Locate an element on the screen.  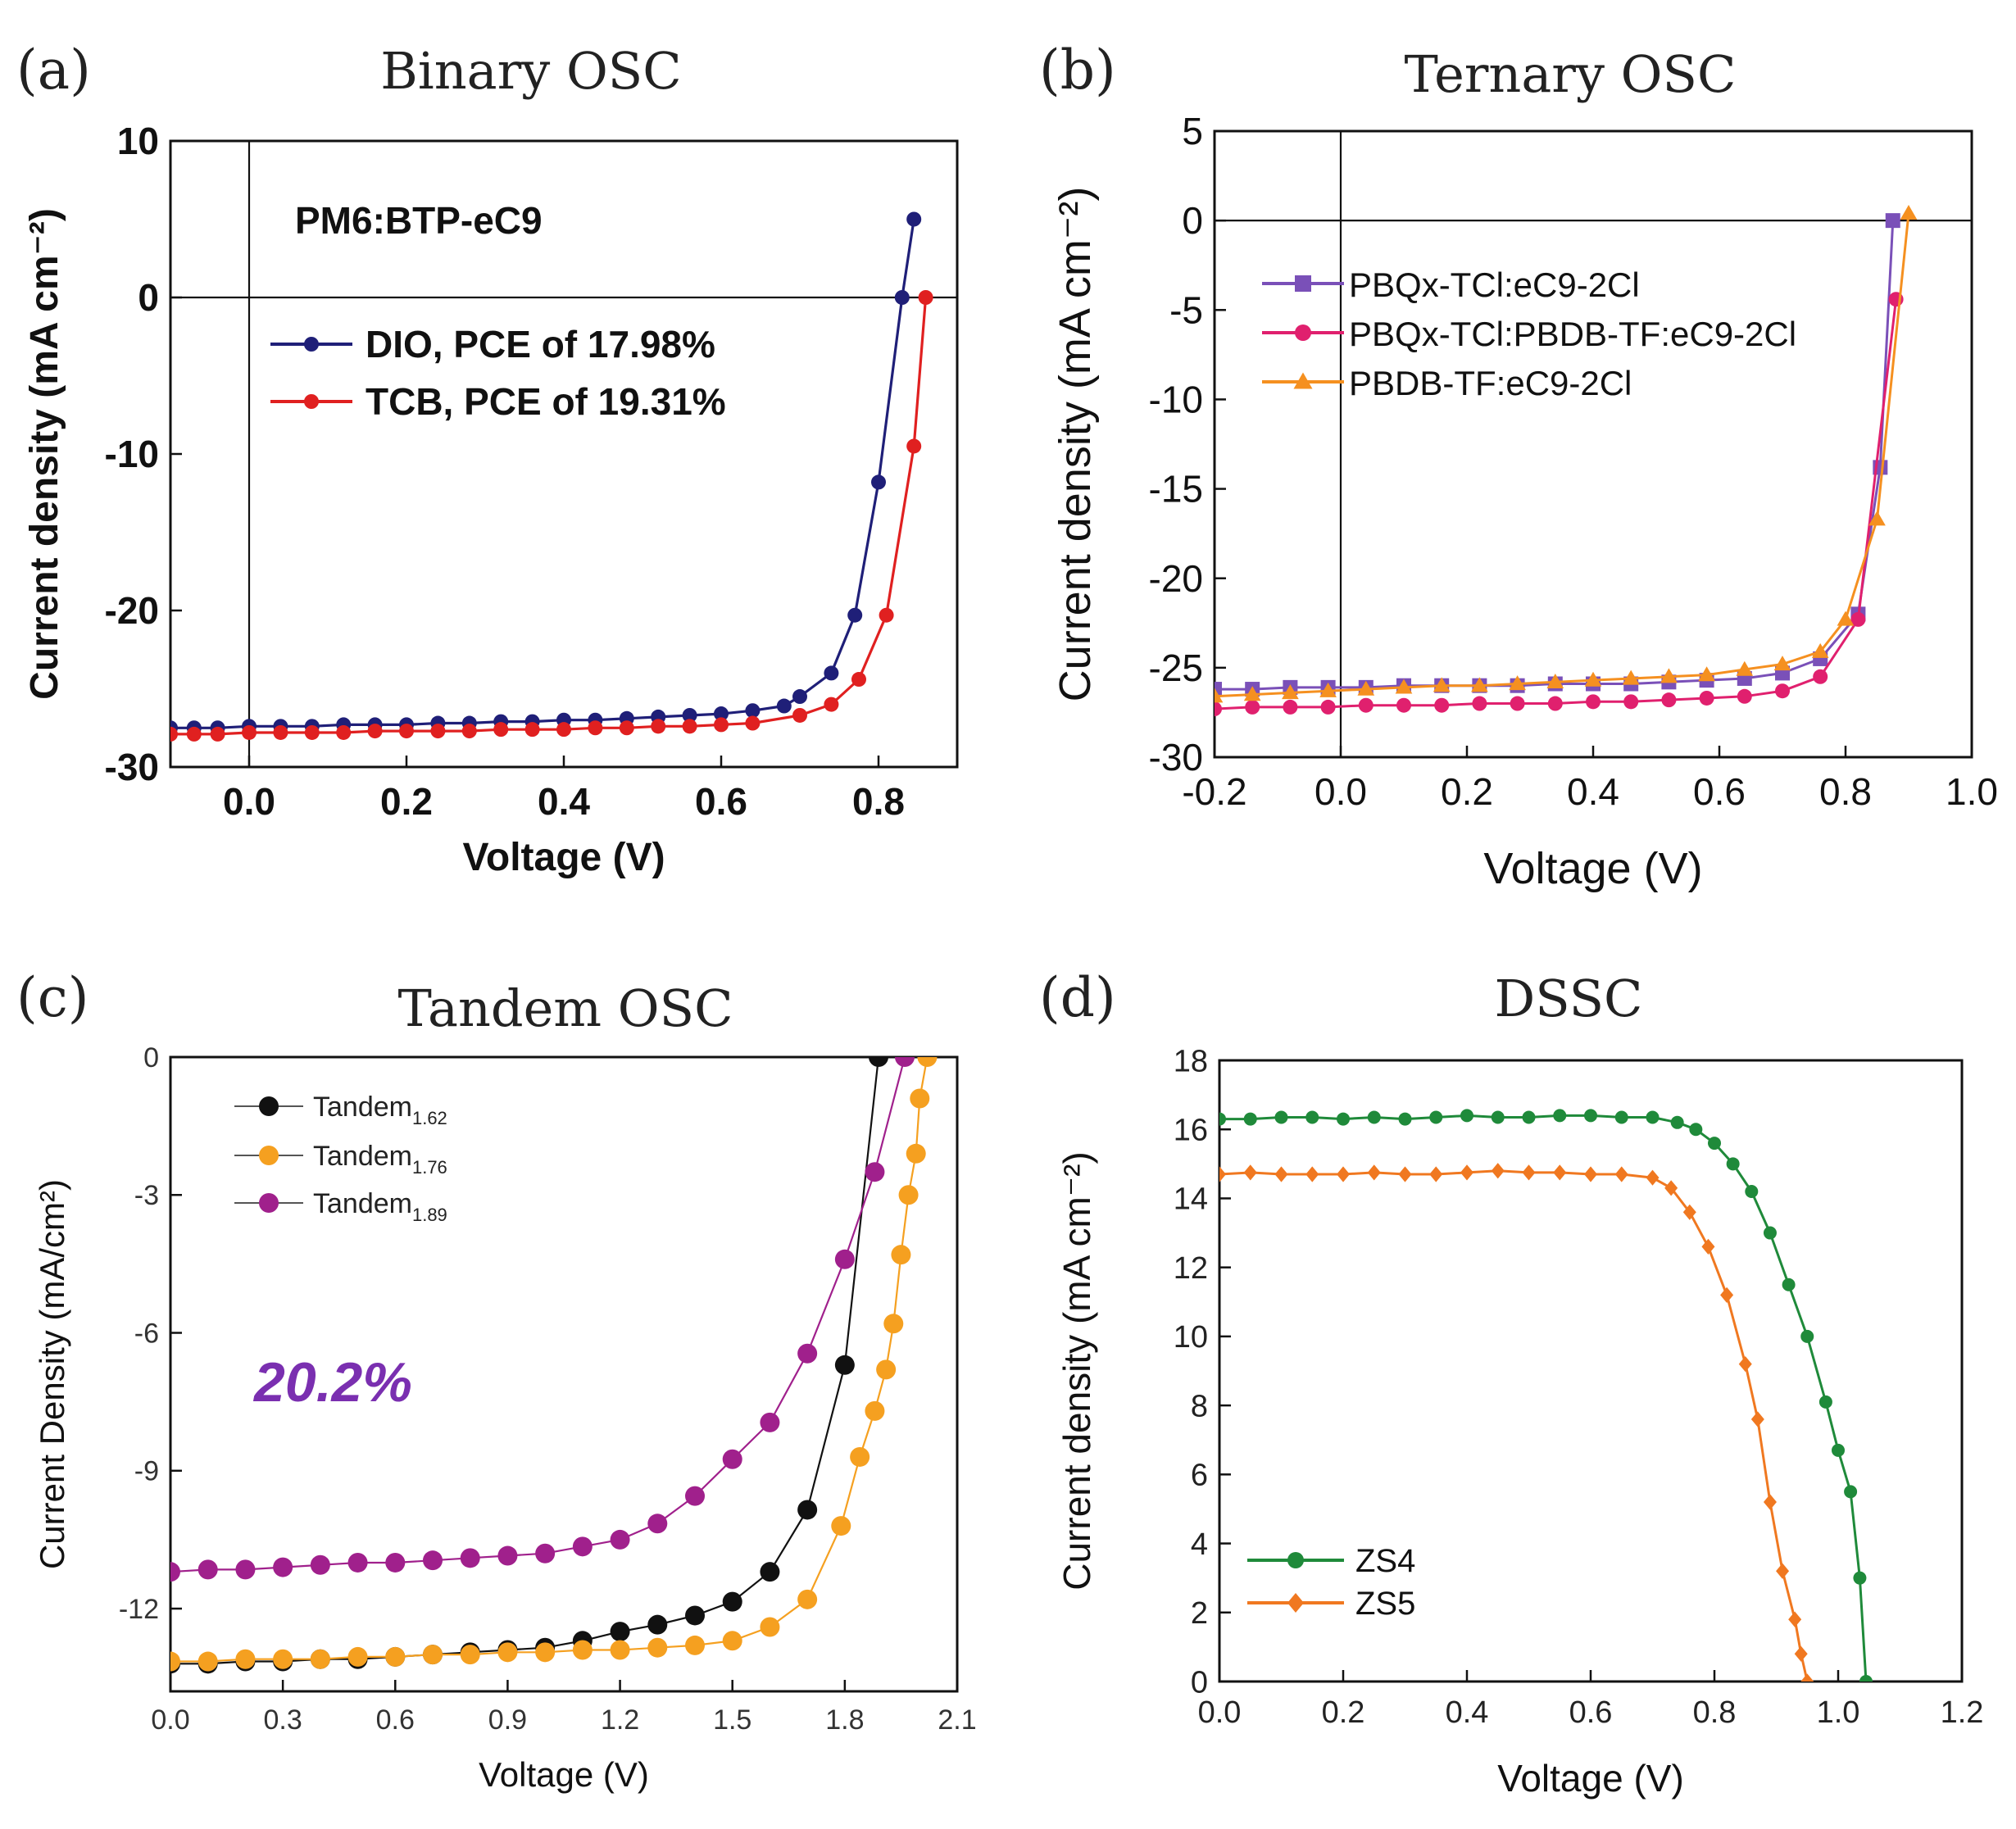
x-tick-label: 1.5 is located at coordinates (732, 1720).